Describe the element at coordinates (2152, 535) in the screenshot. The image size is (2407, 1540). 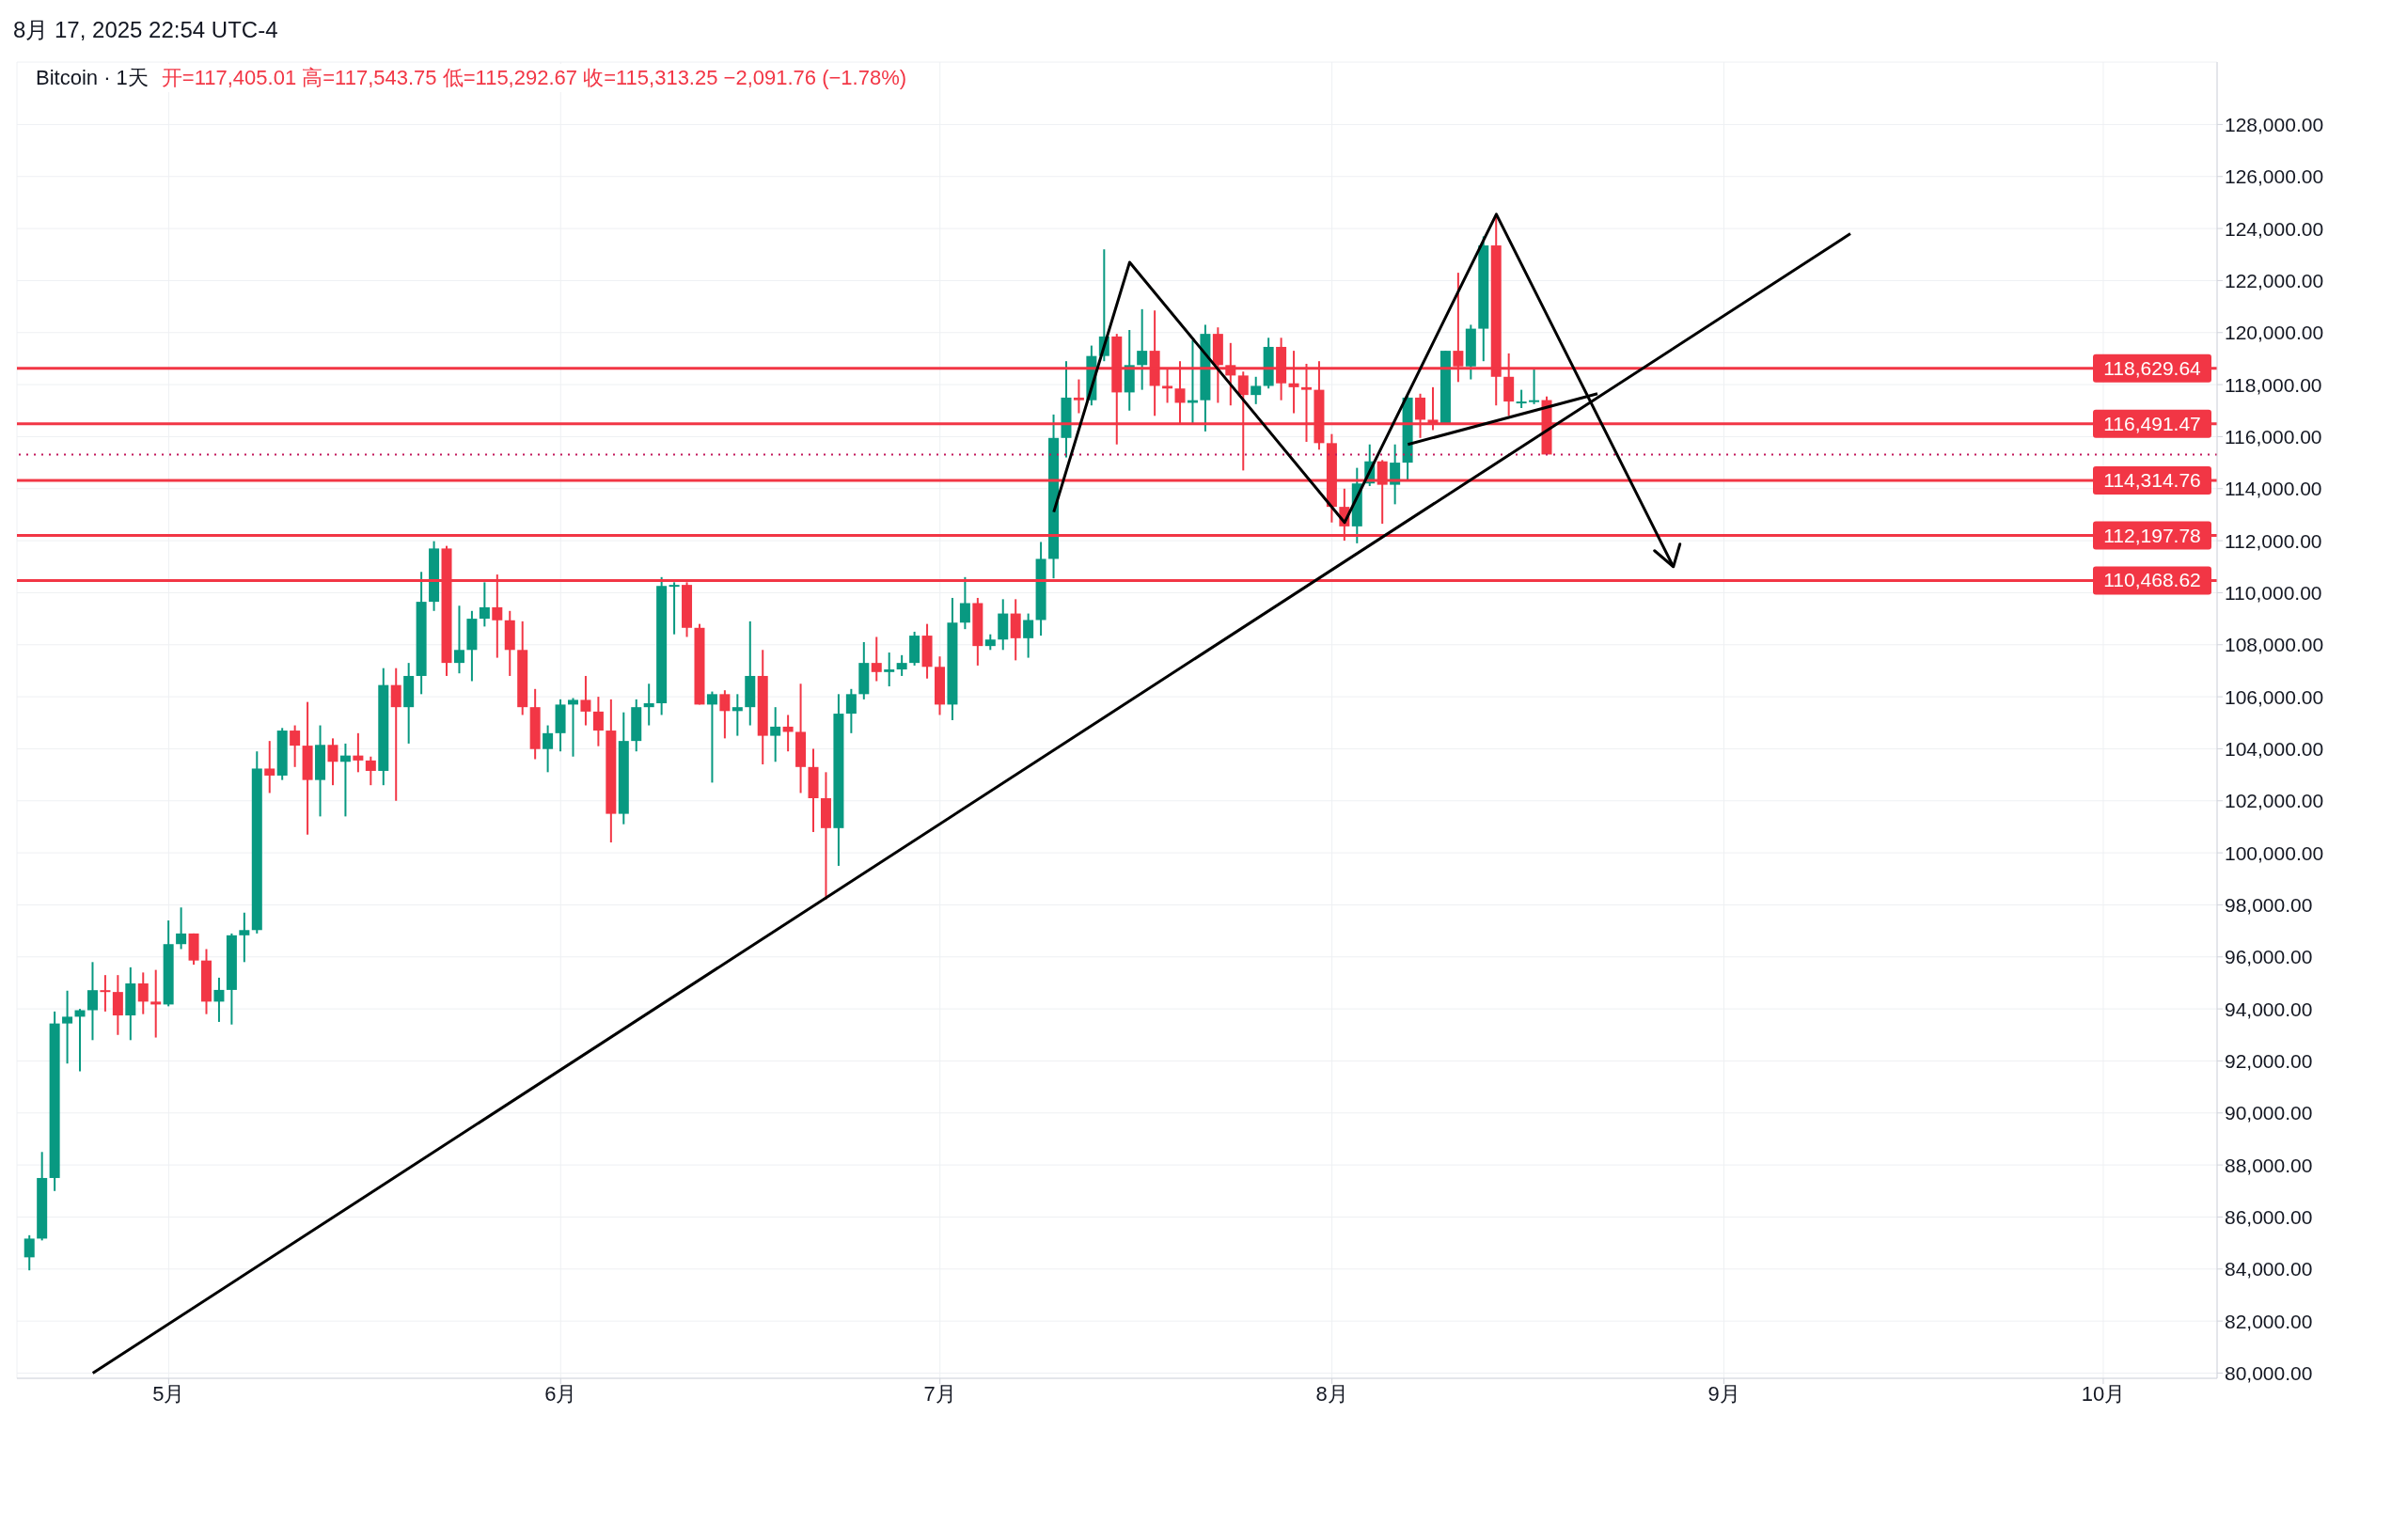
I see `ref-line-label: 112,197.78` at that location.